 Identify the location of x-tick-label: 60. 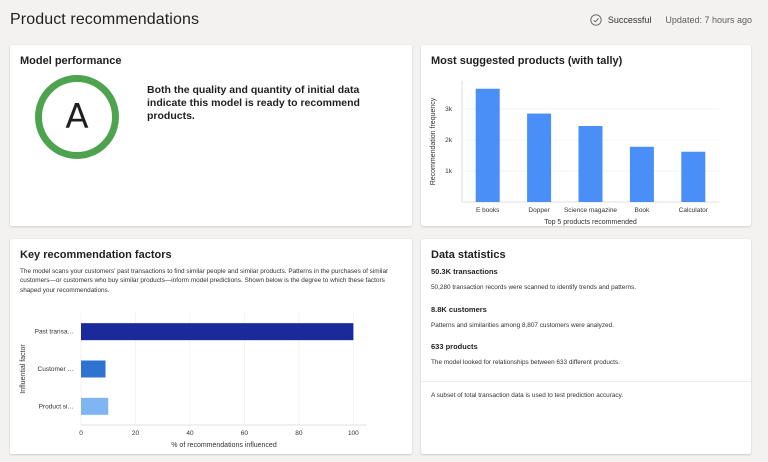
(245, 433).